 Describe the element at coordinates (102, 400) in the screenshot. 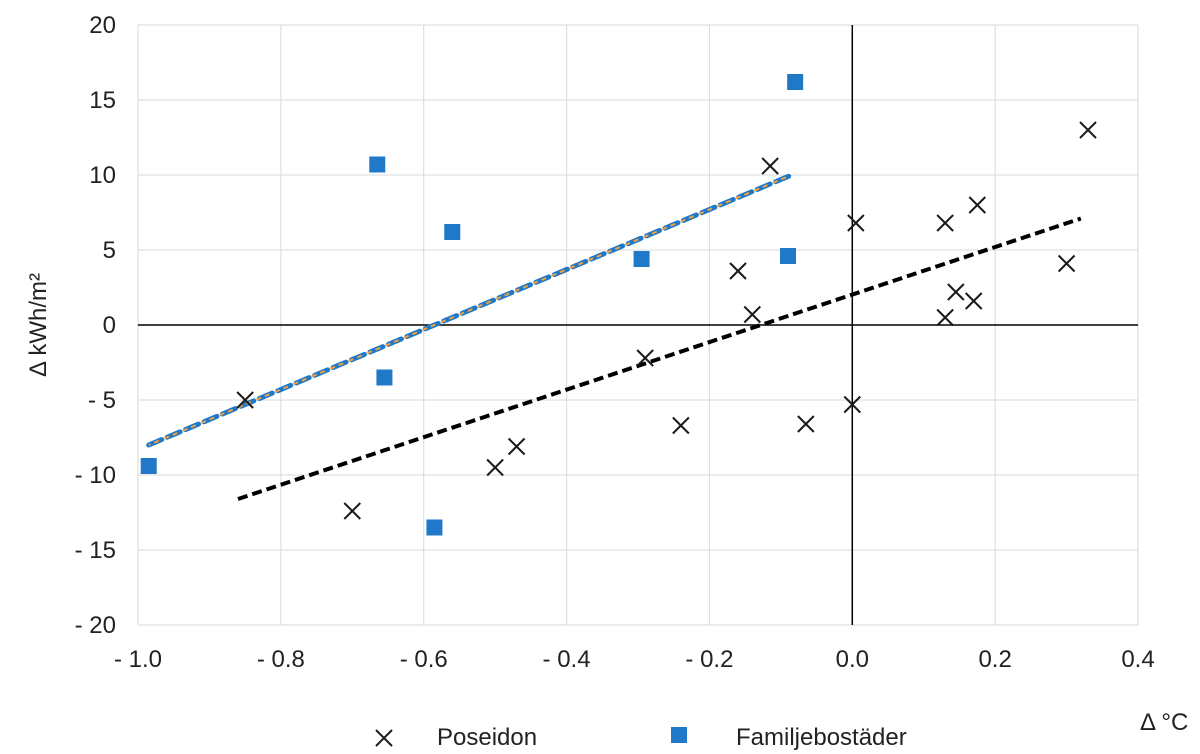

I see `y-tick-label: - 5` at that location.